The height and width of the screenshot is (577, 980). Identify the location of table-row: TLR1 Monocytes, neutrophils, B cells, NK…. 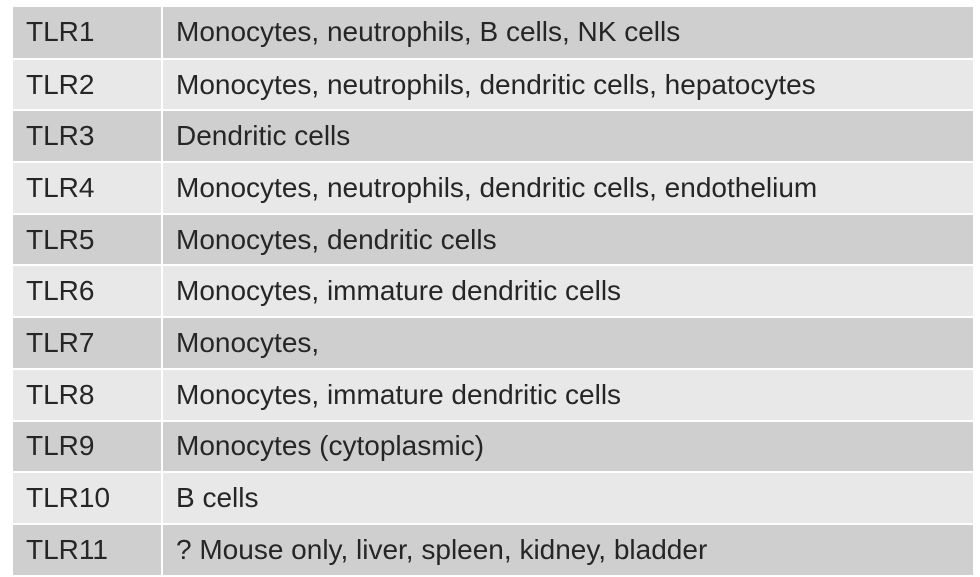
(493, 33).